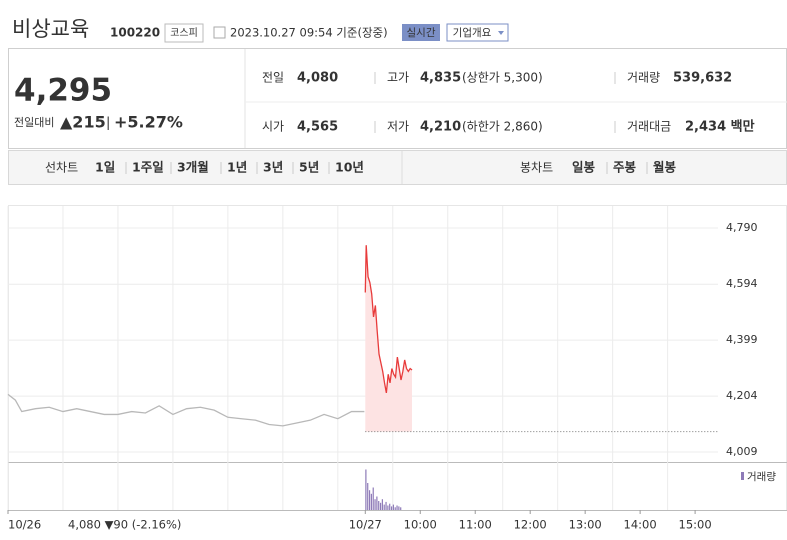  I want to click on legend-label: 거래량, so click(761, 477).